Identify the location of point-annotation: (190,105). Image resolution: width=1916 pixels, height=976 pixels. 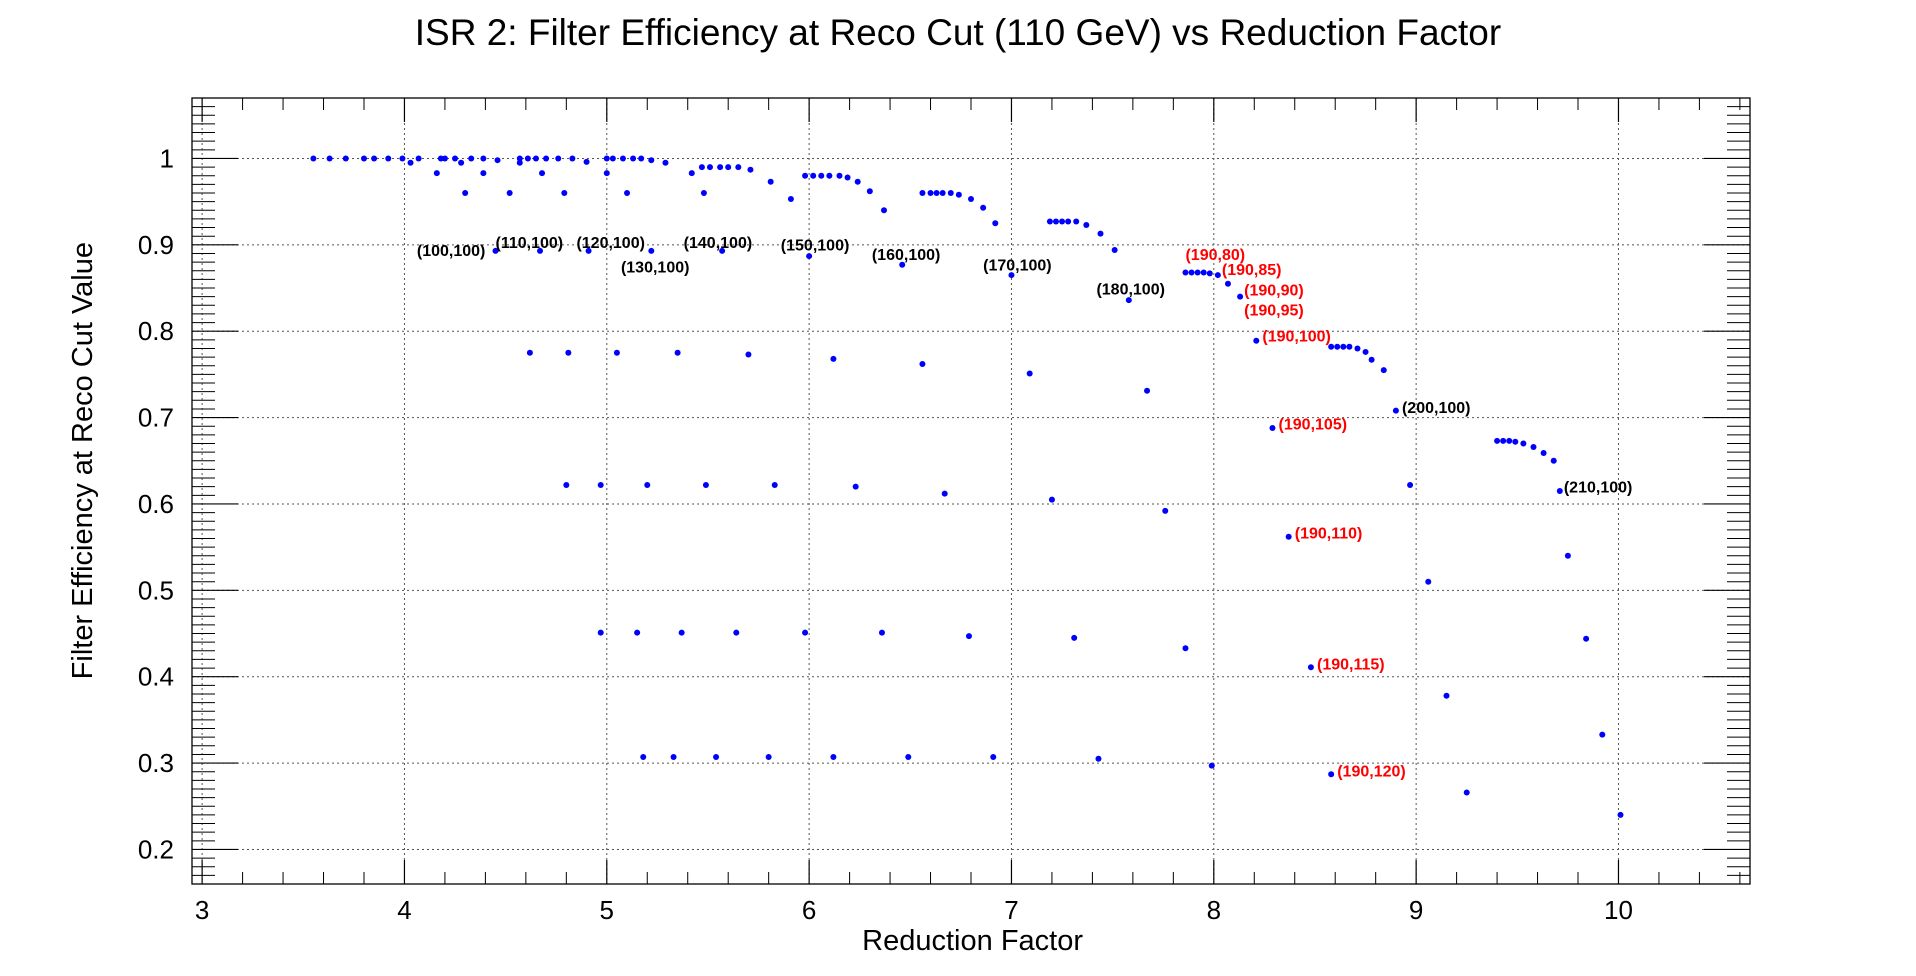
(1313, 424).